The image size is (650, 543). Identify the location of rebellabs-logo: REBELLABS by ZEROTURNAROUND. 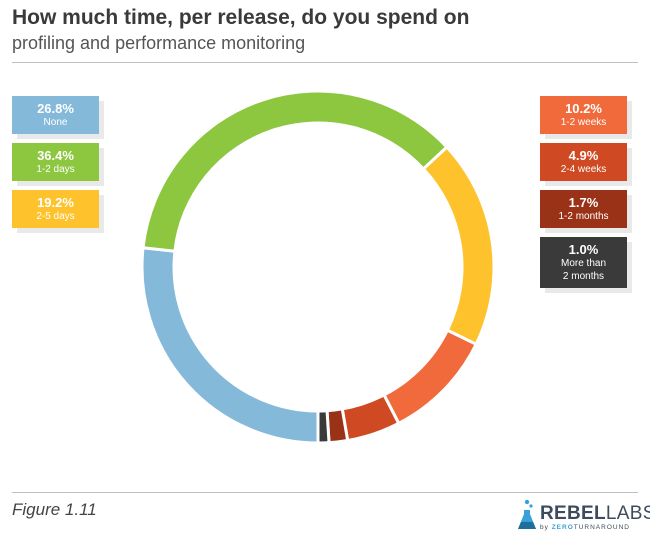
(584, 516).